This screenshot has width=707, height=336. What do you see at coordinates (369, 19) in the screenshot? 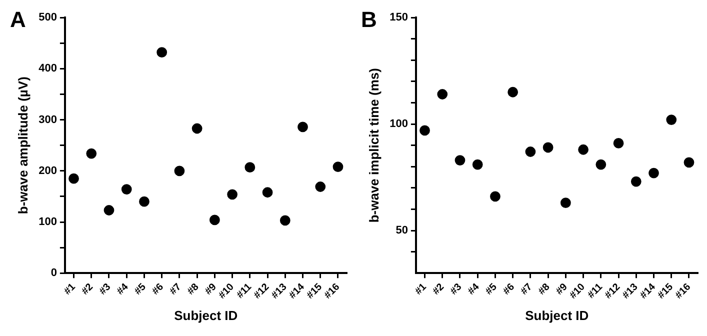
I see `chart-title: B` at bounding box center [369, 19].